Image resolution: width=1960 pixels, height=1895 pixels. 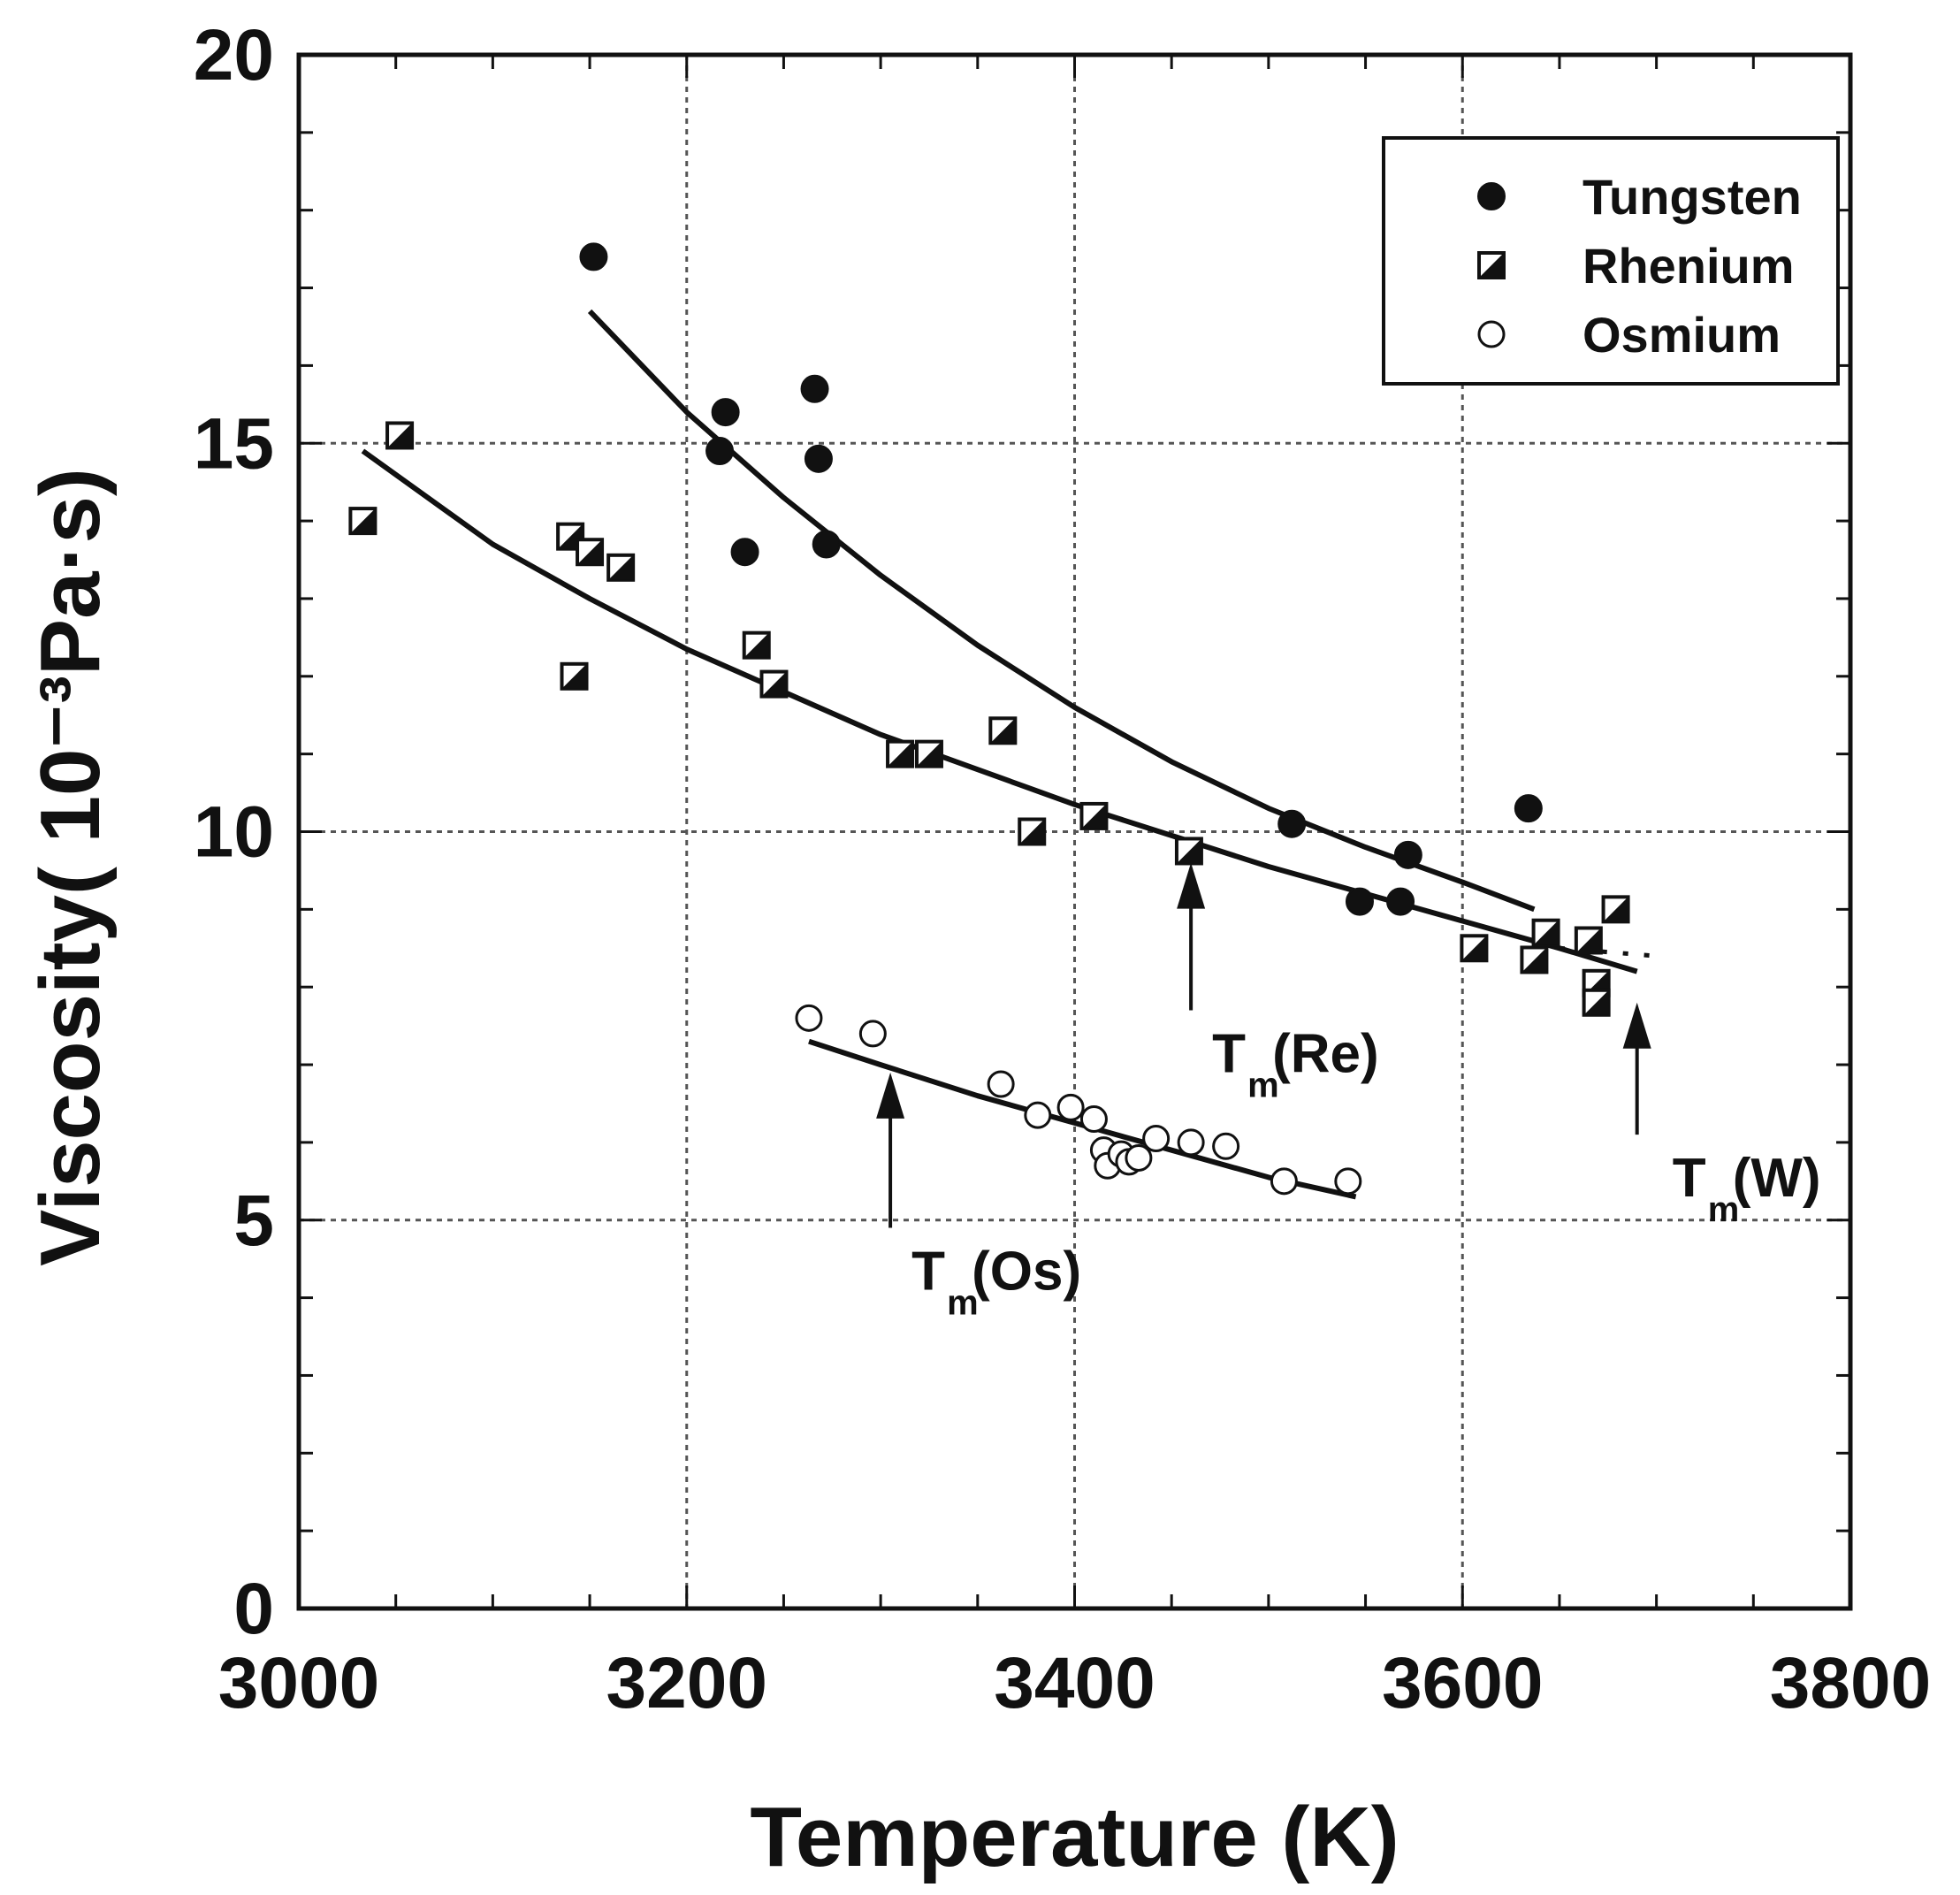 What do you see at coordinates (1640, 266) in the screenshot?
I see `legend-entries: Tungsten Rhenium Osmium` at bounding box center [1640, 266].